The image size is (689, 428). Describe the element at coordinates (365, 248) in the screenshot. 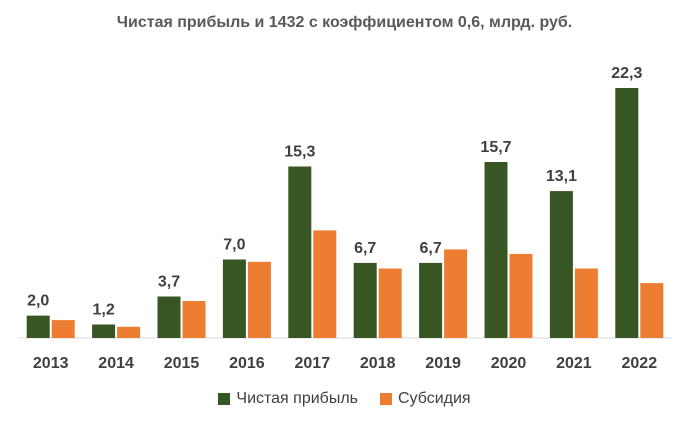

I see `data-label-profit-2018: 6,7` at that location.